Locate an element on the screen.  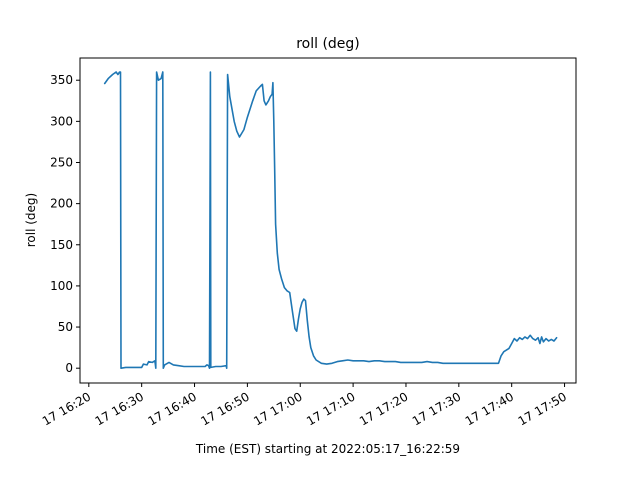
y-tick-label: 100 is located at coordinates (61, 286).